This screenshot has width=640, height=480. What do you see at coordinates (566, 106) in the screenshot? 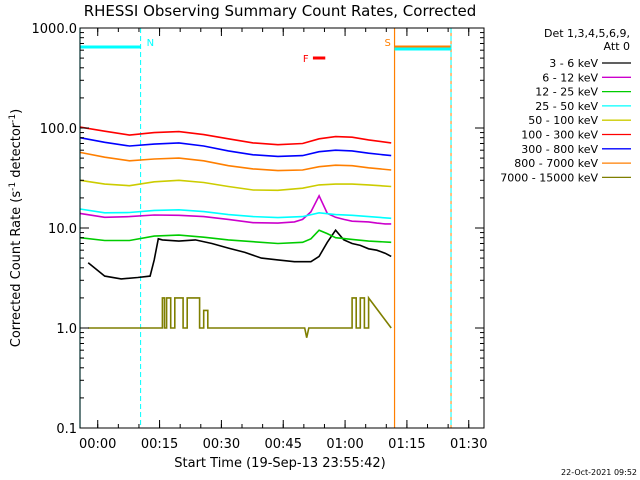
I see `legend-label-25-50-kev: 25 - 50 keV` at bounding box center [566, 106].